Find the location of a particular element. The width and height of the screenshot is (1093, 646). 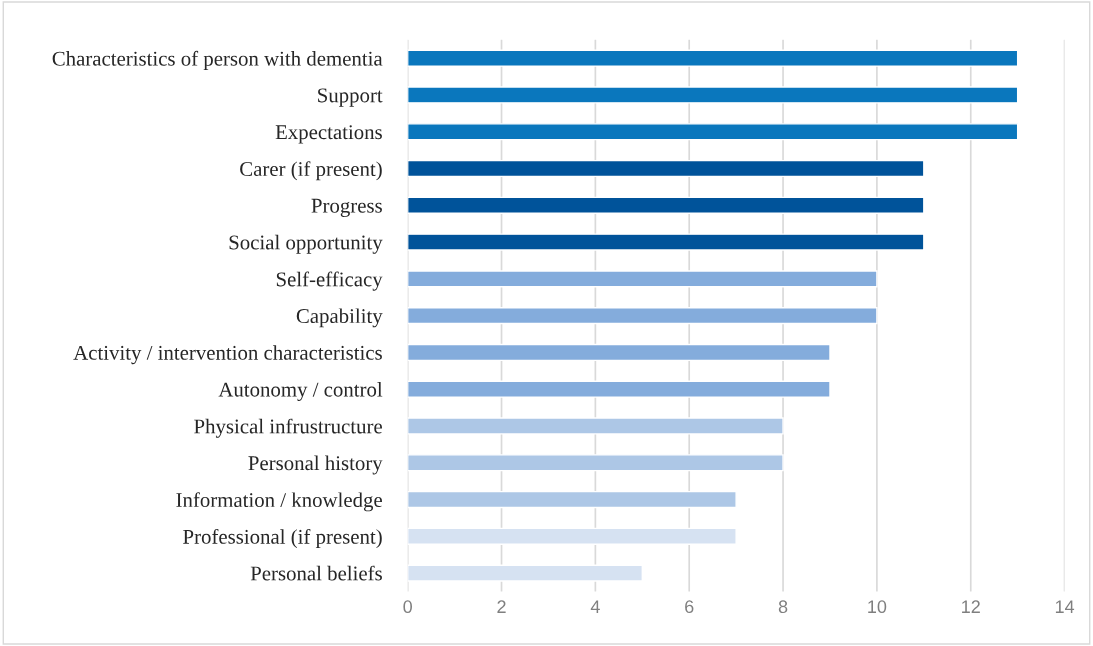

y-tick-label: Activity / intervention characteristics is located at coordinates (227, 355).